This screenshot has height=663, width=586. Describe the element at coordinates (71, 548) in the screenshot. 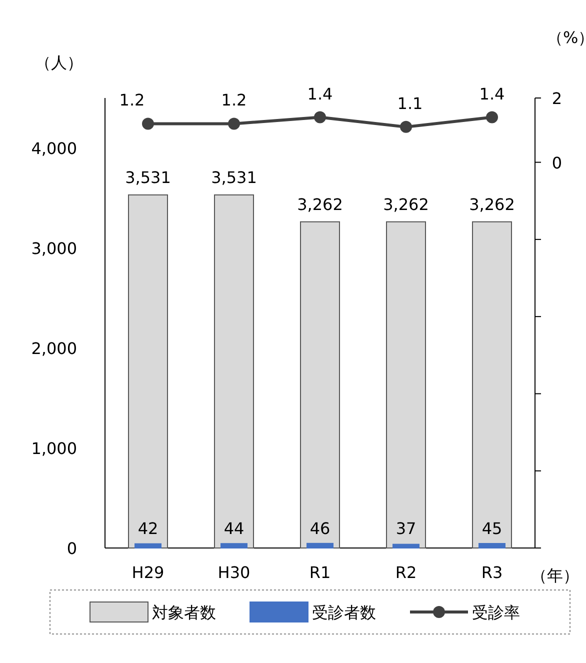

I see `y-tick-label: 0` at that location.